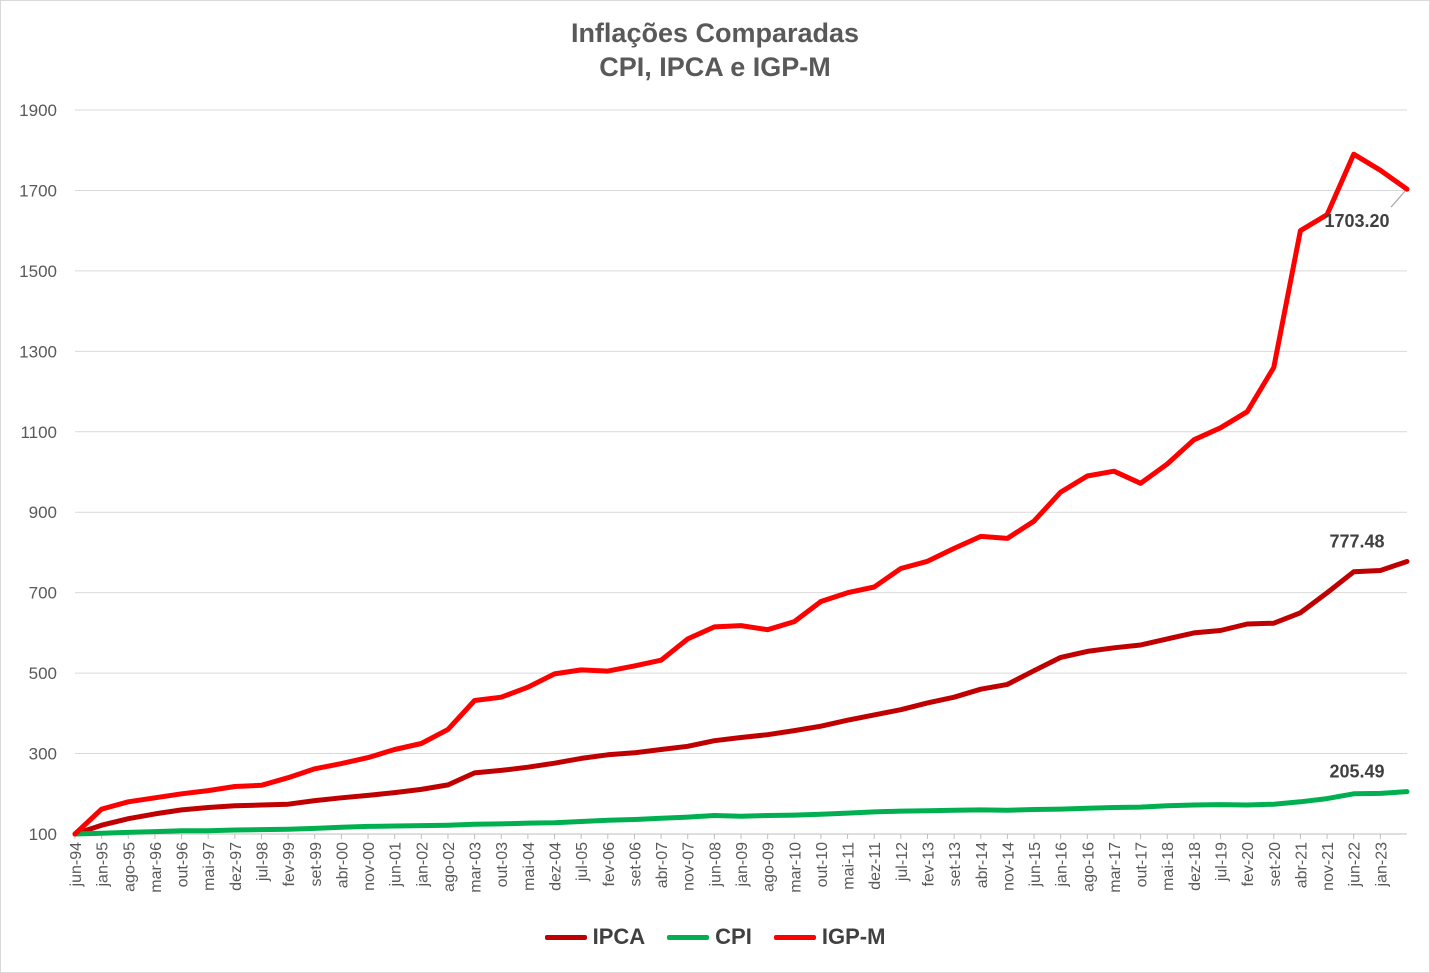 The width and height of the screenshot is (1430, 973). What do you see at coordinates (38, 432) in the screenshot?
I see `y-tick-label: 1100` at bounding box center [38, 432].